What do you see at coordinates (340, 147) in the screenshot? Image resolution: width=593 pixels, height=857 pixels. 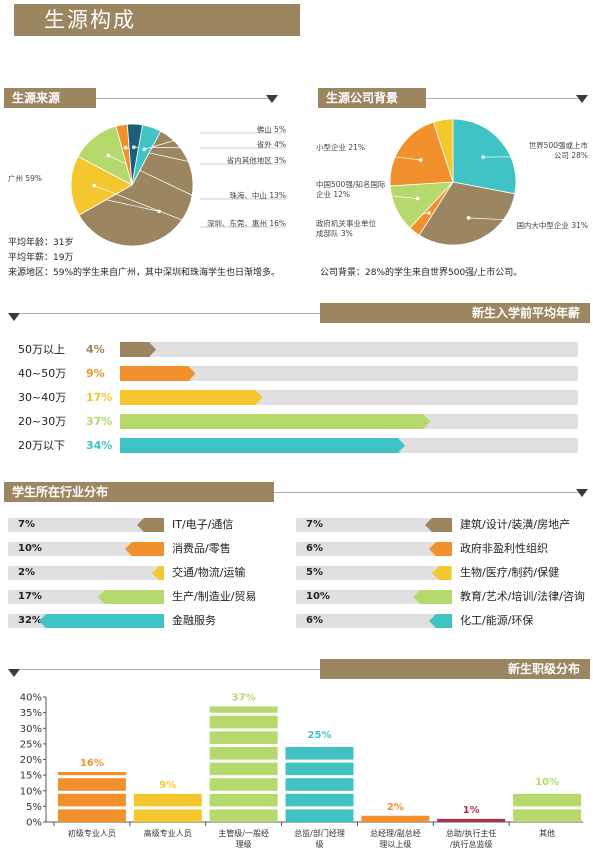 I see `pie-label: 小型企业 21%` at bounding box center [340, 147].